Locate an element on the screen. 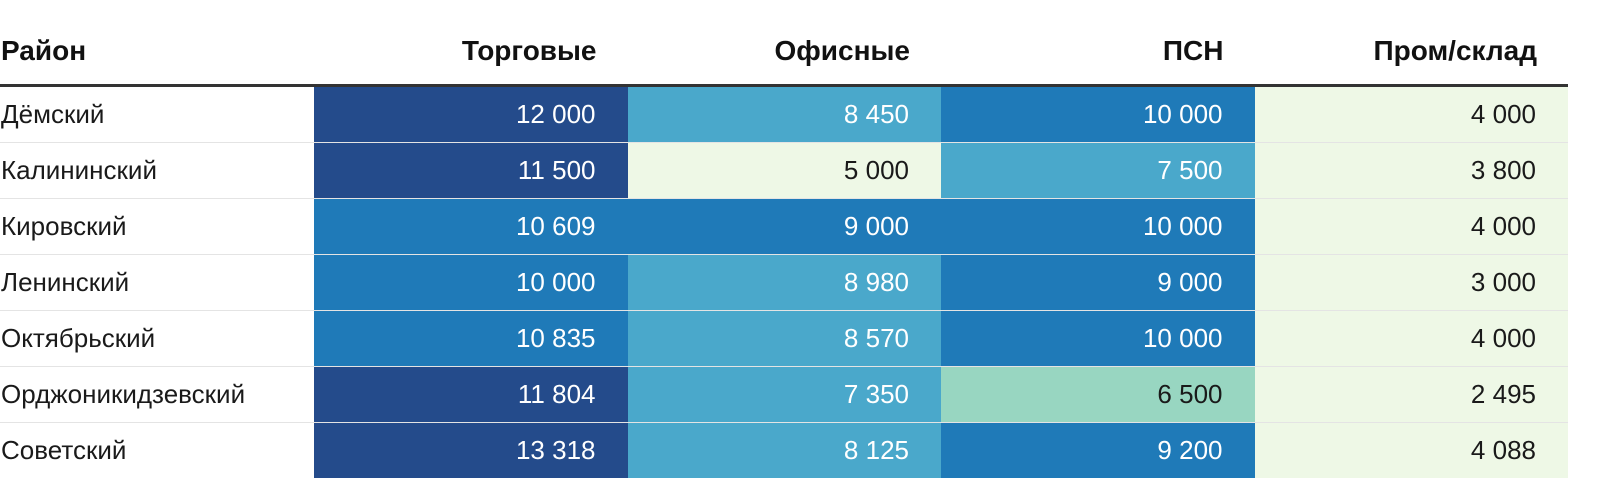 This screenshot has width=1600, height=498. district-name: Орджоникидзевский is located at coordinates (157, 394).